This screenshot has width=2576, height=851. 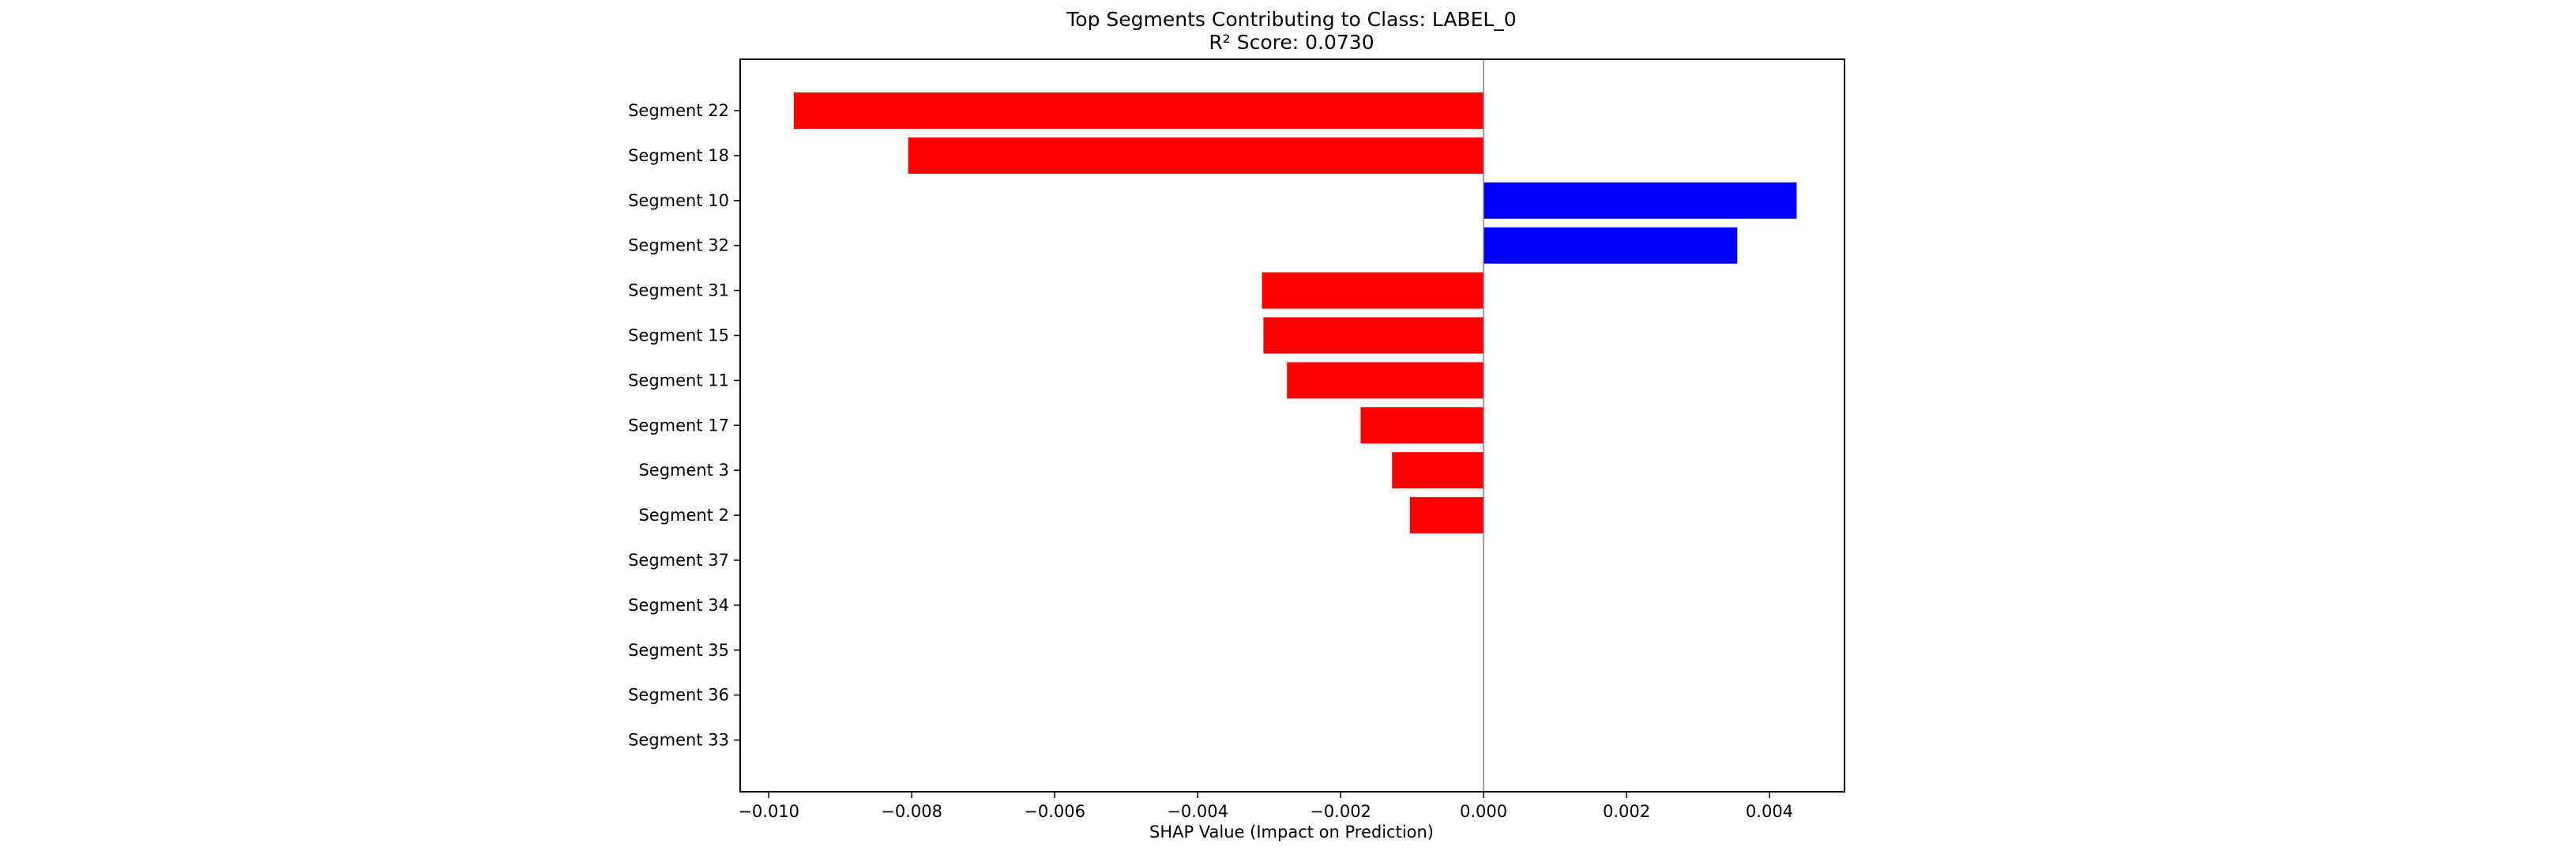 What do you see at coordinates (679, 740) in the screenshot?
I see `y-tick-label: Segment 33` at bounding box center [679, 740].